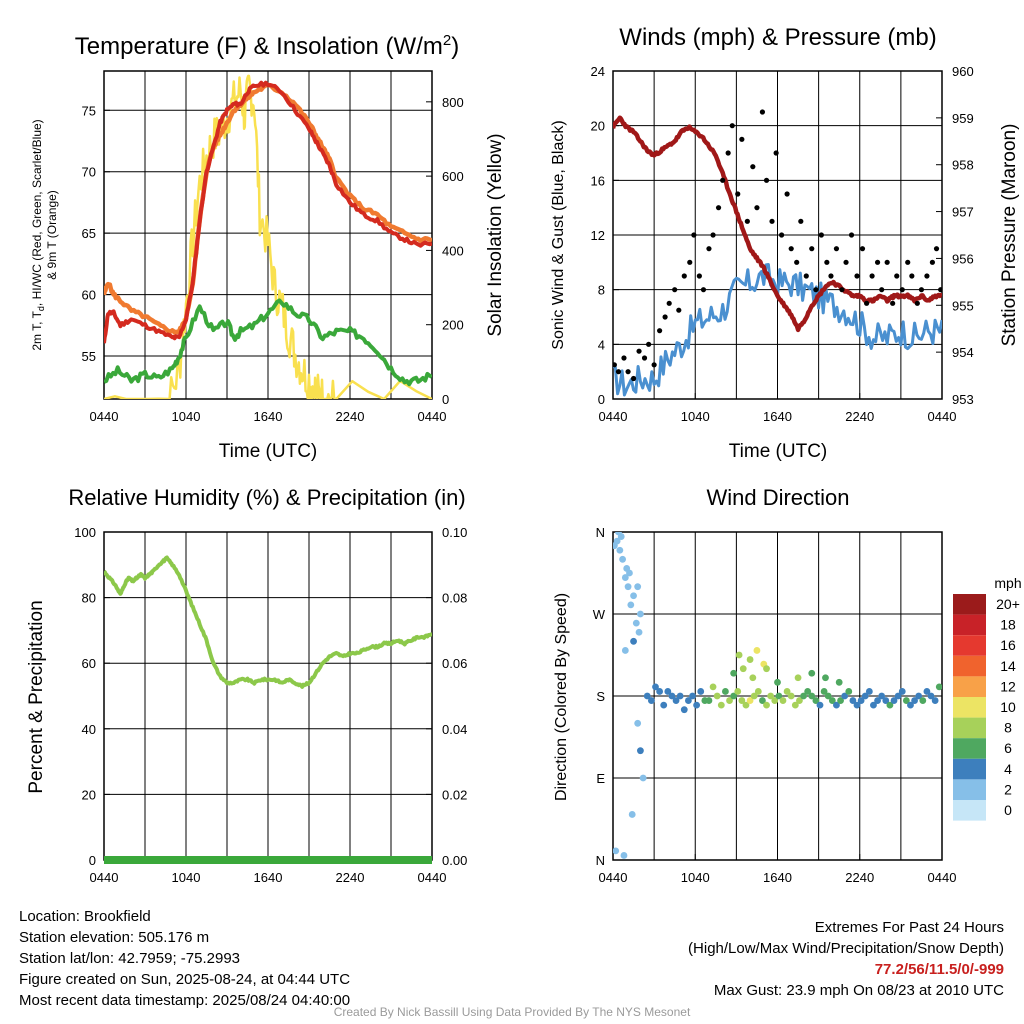  What do you see at coordinates (1008, 686) in the screenshot?
I see `colorbar-label: 12` at bounding box center [1008, 686].